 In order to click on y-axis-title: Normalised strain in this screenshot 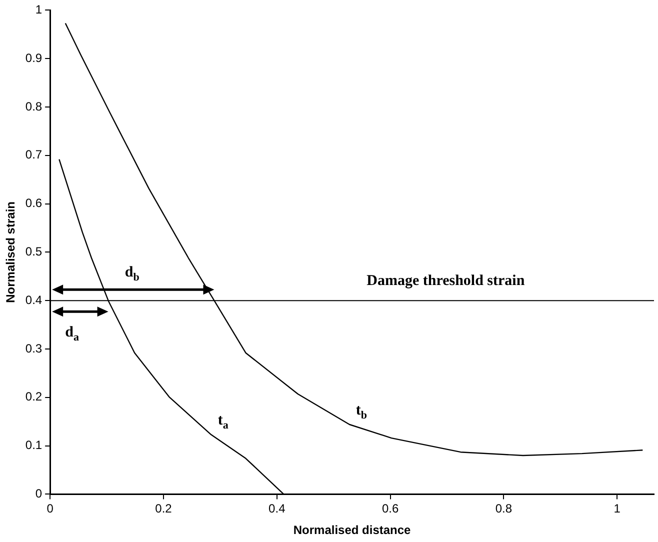, I will do `click(11, 252)`.